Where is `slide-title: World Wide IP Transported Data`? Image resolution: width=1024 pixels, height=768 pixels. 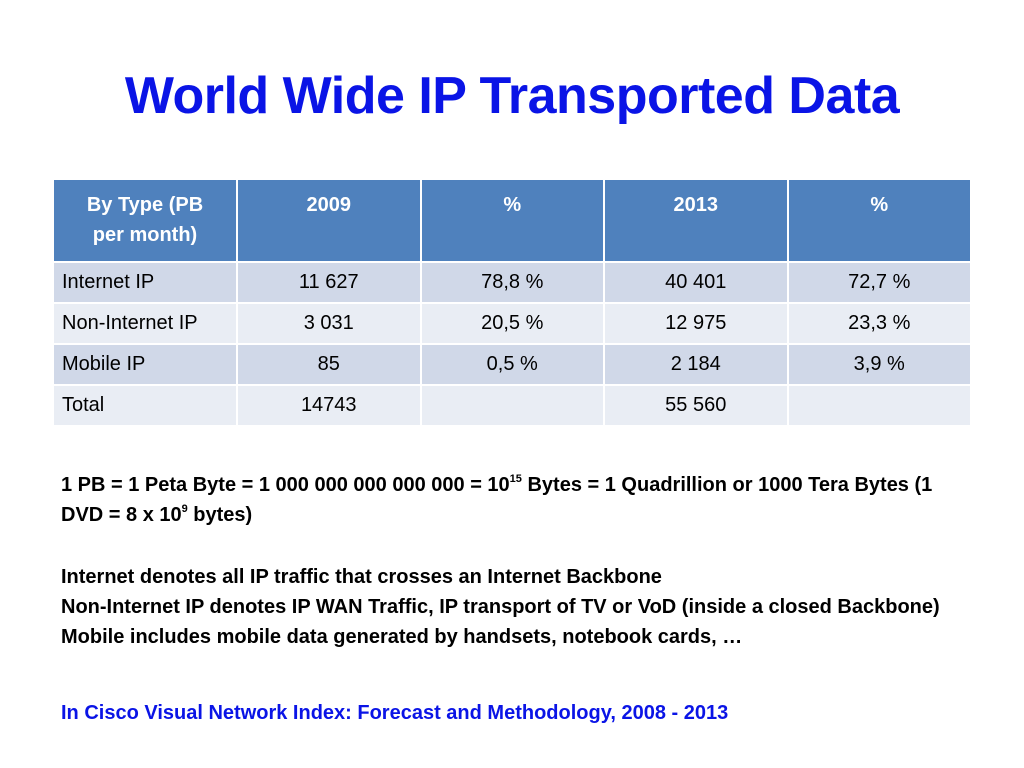
slide-title: World Wide IP Transported Data is located at coordinates (512, 96).